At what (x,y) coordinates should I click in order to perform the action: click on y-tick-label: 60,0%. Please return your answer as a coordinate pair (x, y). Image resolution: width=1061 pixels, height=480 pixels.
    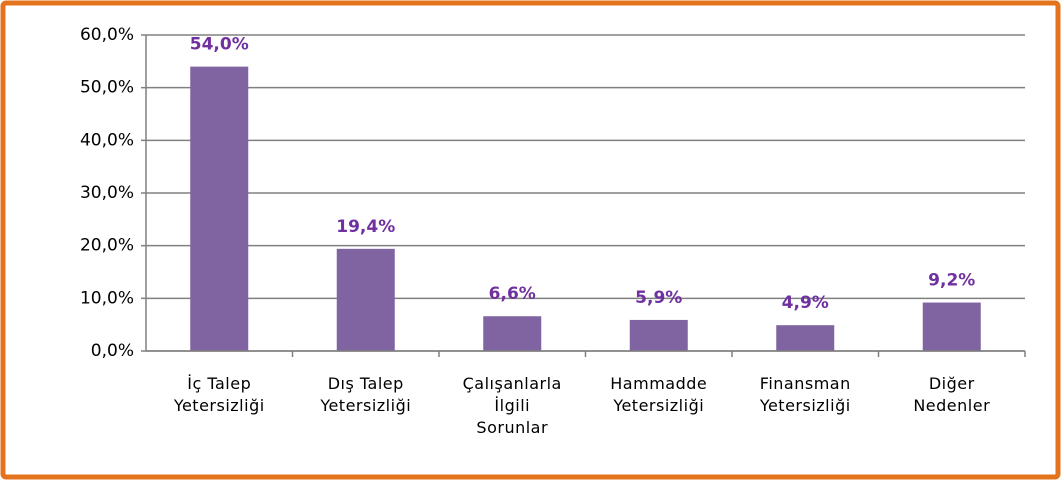
    Looking at the image, I should click on (107, 35).